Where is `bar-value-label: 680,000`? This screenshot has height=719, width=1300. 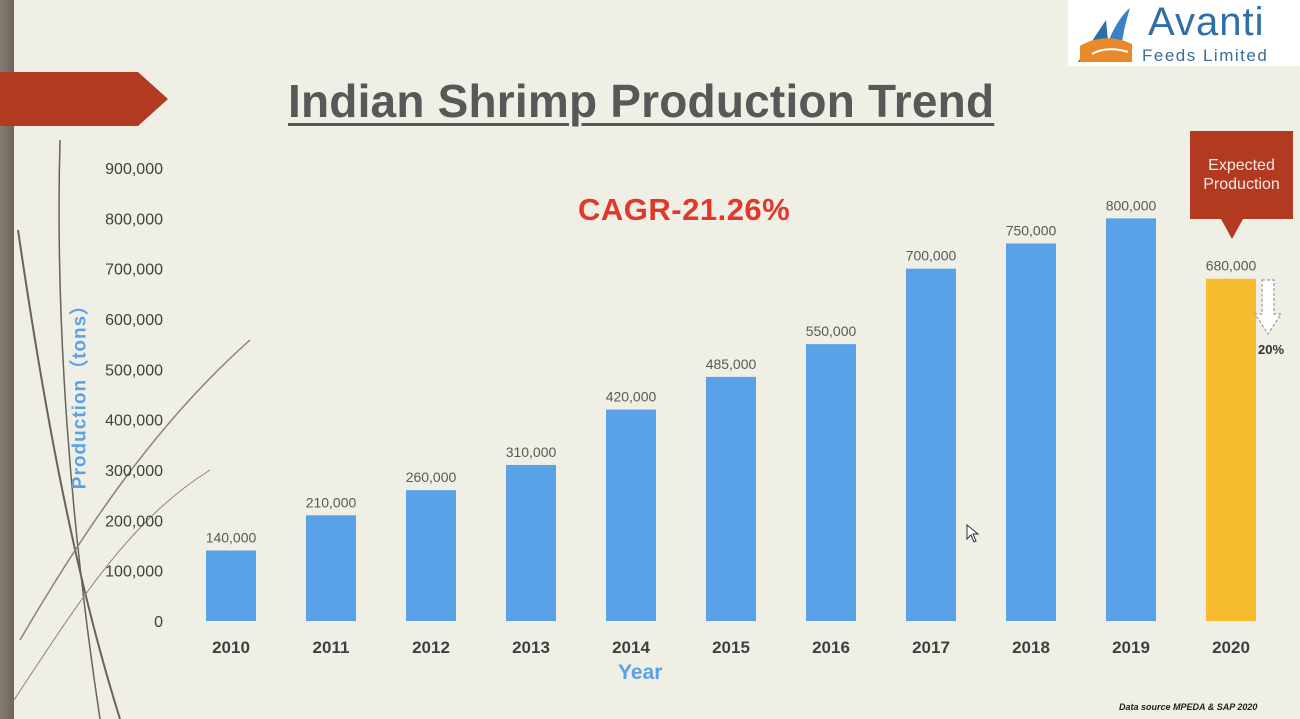
bar-value-label: 680,000 is located at coordinates (1231, 266).